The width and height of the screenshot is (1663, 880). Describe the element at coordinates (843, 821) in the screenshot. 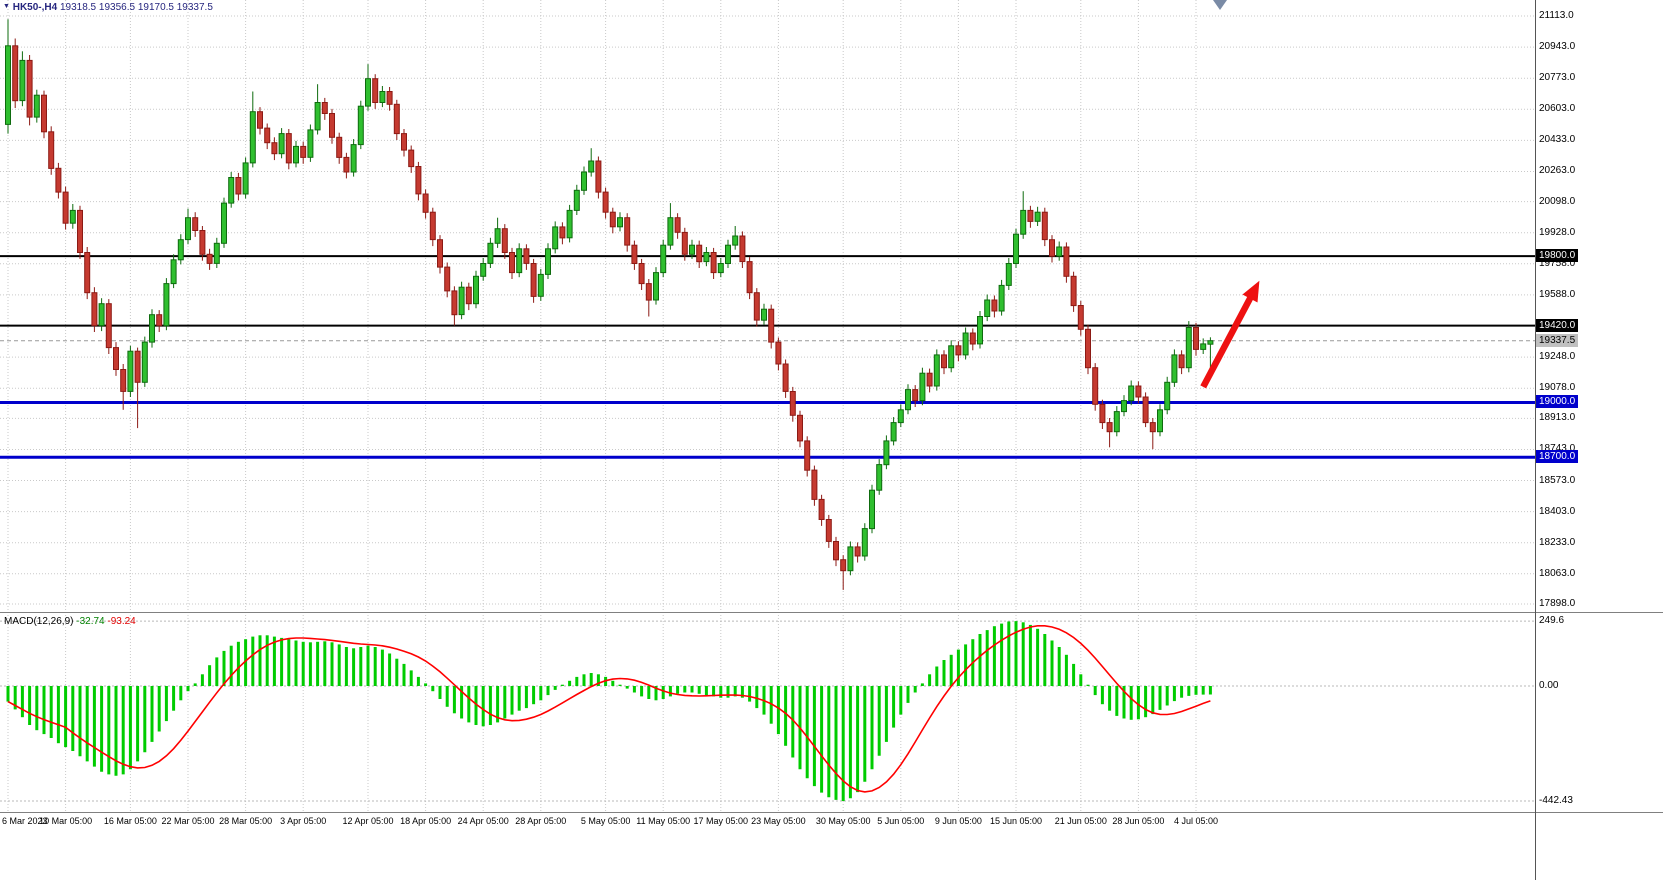

I see `time-axis-label: 30 May 05:00` at that location.